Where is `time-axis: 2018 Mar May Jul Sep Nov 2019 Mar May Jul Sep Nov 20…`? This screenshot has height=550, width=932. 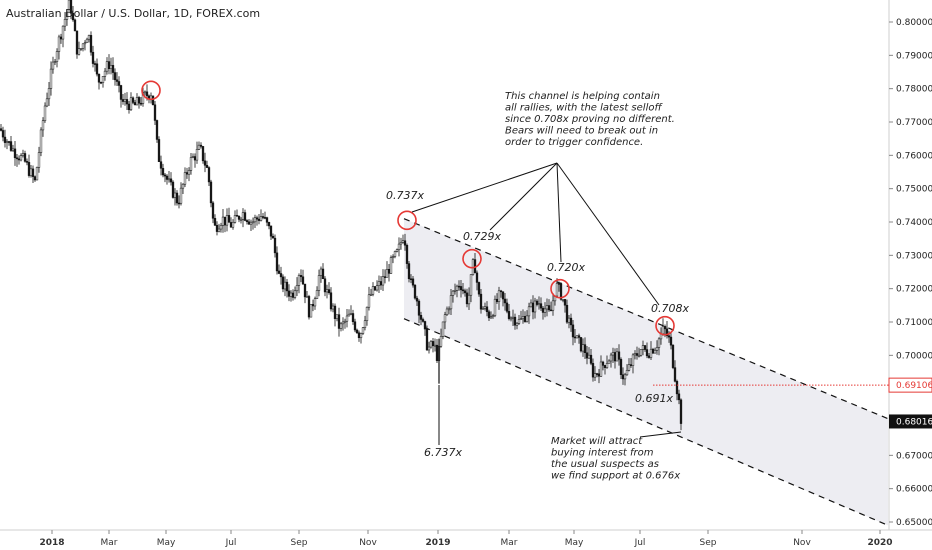 time-axis: 2018 Mar May Jul Sep Nov 2019 Mar May Jul Sep Nov 20… is located at coordinates (466, 539).